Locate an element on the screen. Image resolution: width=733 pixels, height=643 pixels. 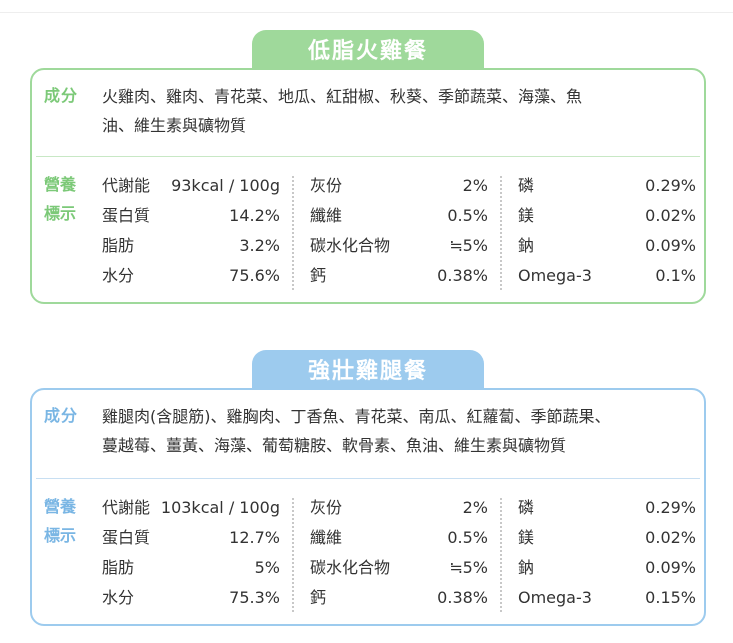
nutrition-column-1: 代謝能 93kcal / 100g 蛋白質 14.2% 脂肪 3.2% 水分 75.6% is located at coordinates (191, 231).